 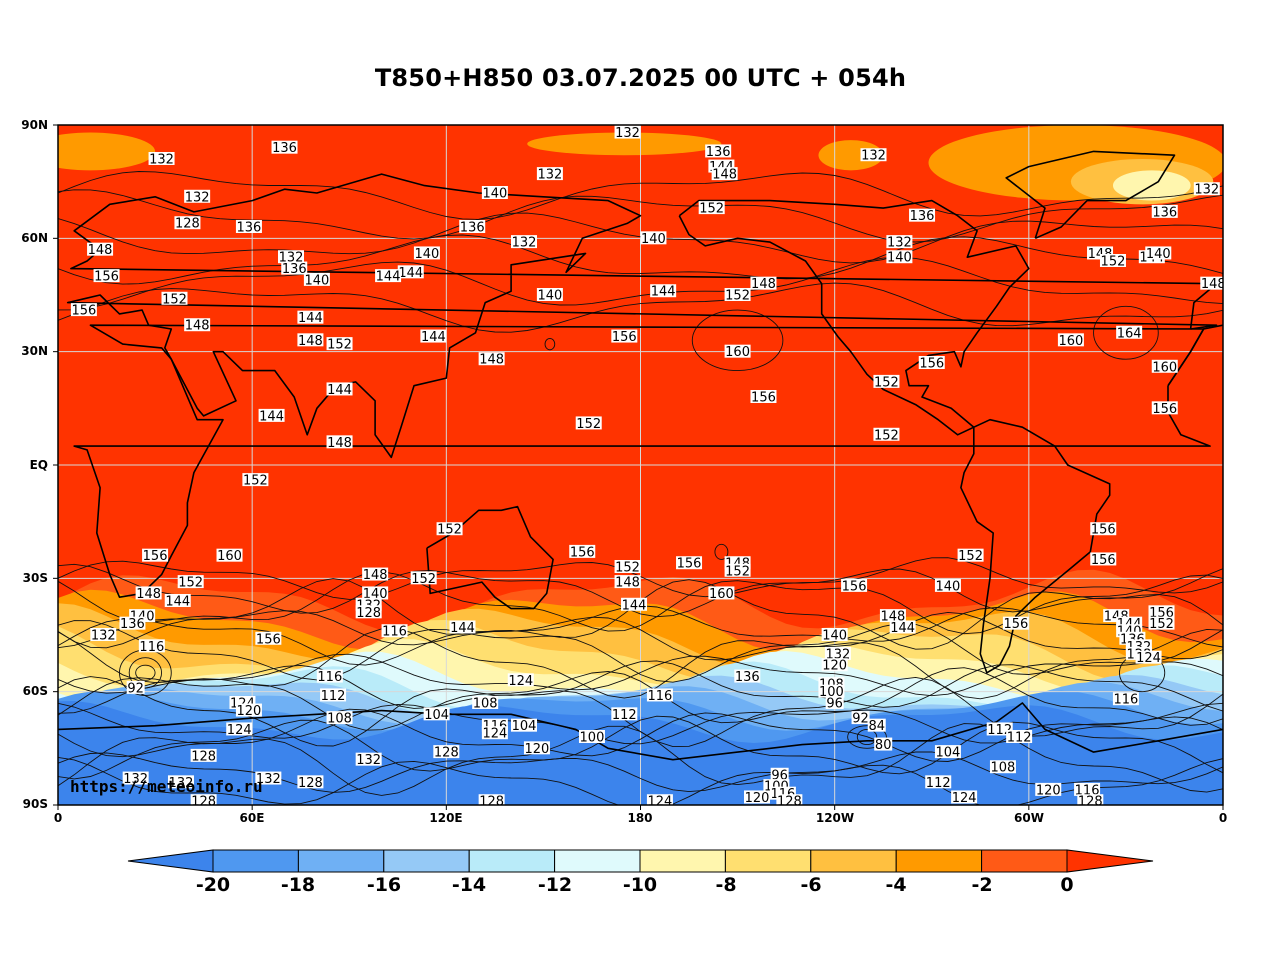 What do you see at coordinates (339, 443) in the screenshot?
I see `contour-label-text: 148` at bounding box center [339, 443].